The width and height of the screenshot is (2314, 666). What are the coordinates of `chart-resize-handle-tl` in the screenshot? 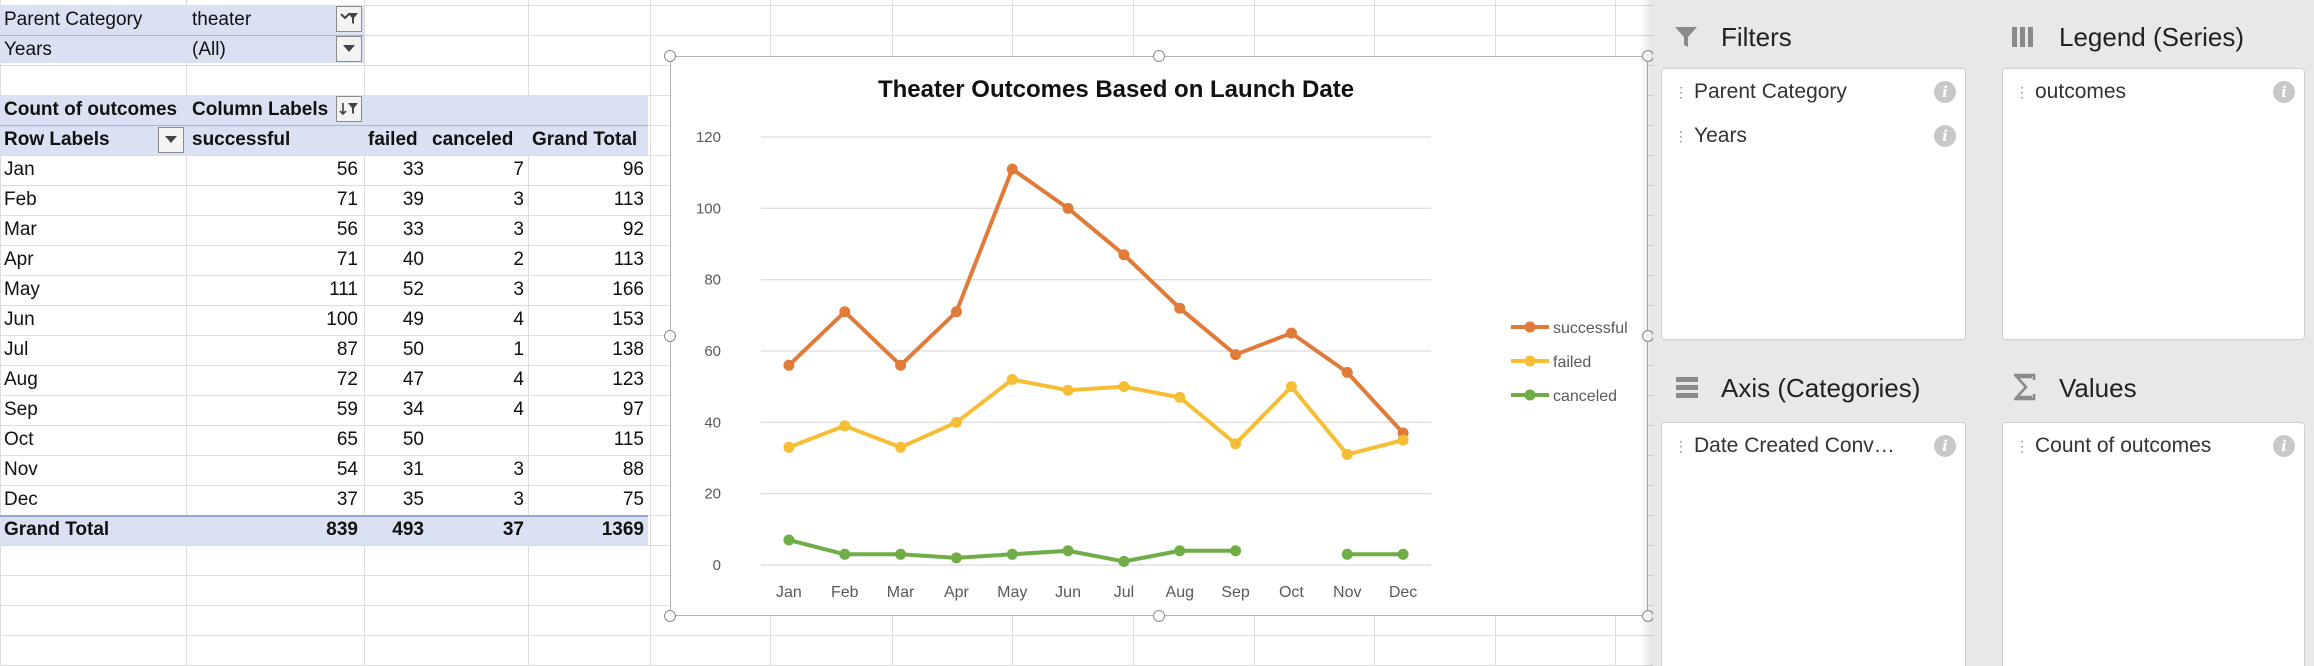 It's located at (670, 56).